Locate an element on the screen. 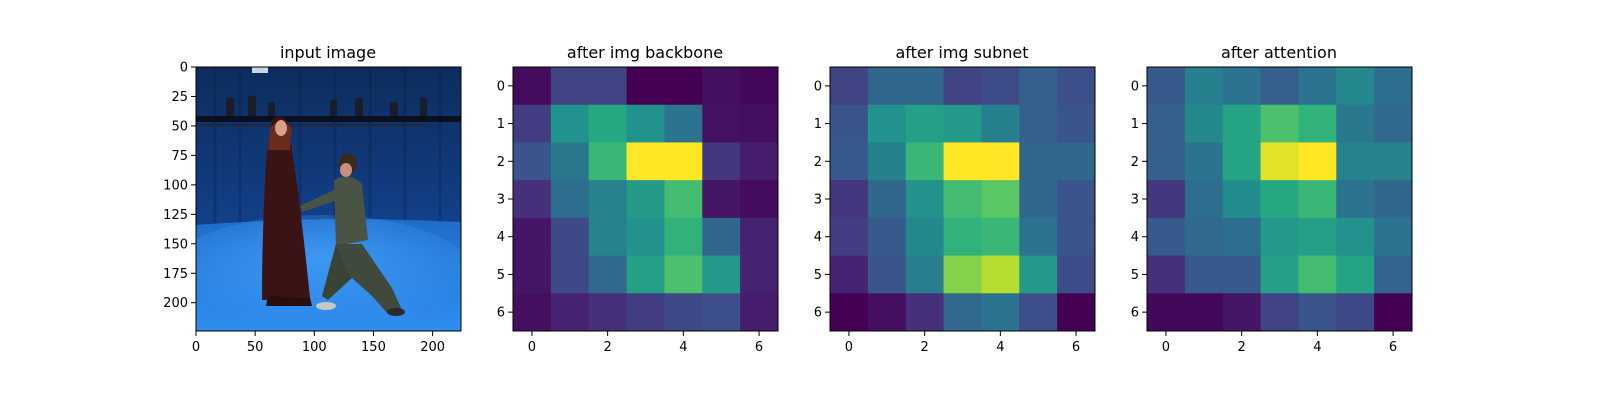 This screenshot has width=1600, height=400. panel-after-img-subnet: after img subnet 0 2 4 6 0 1 2 3 4 5 6 is located at coordinates (955, 199).